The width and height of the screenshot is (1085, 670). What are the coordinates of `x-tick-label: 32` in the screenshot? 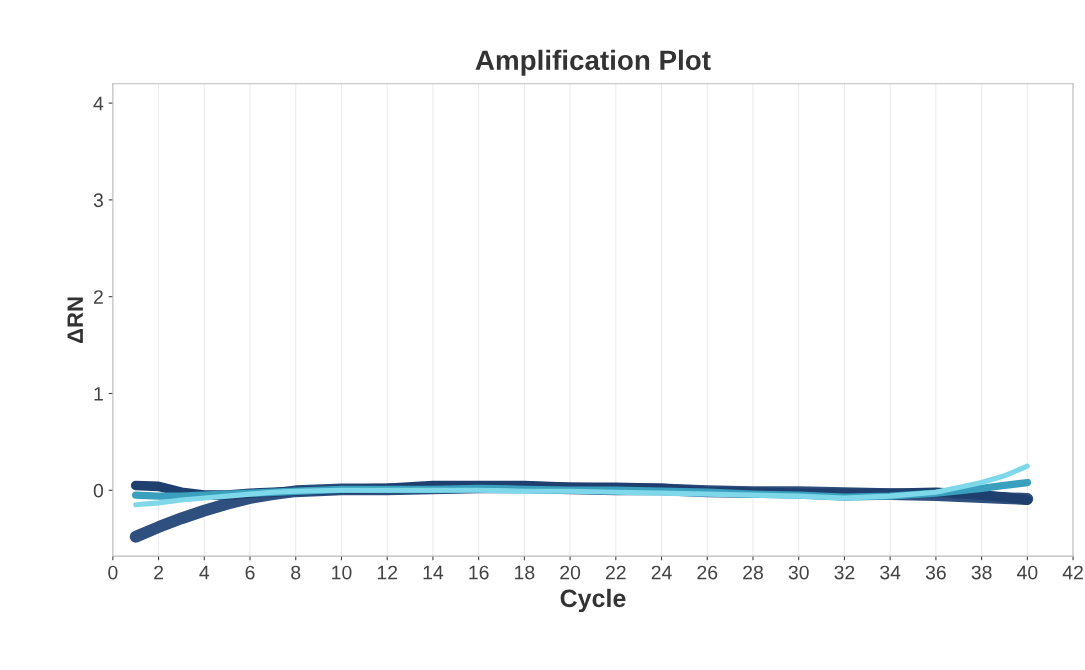 It's located at (844, 572).